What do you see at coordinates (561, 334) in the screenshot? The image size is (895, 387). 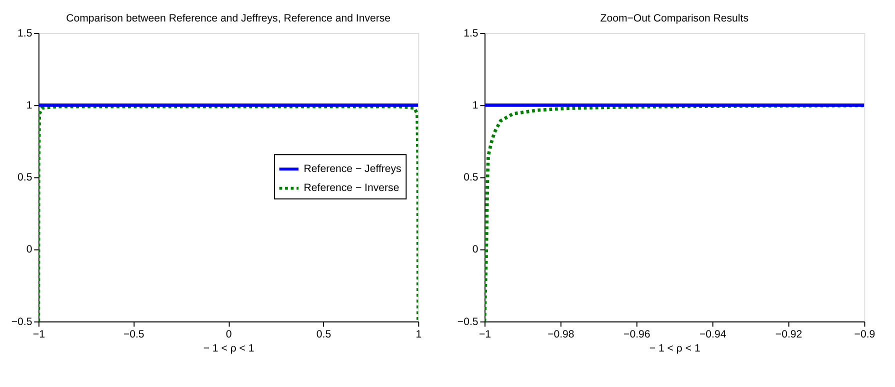 I see `x-tick-label: −0.98` at bounding box center [561, 334].